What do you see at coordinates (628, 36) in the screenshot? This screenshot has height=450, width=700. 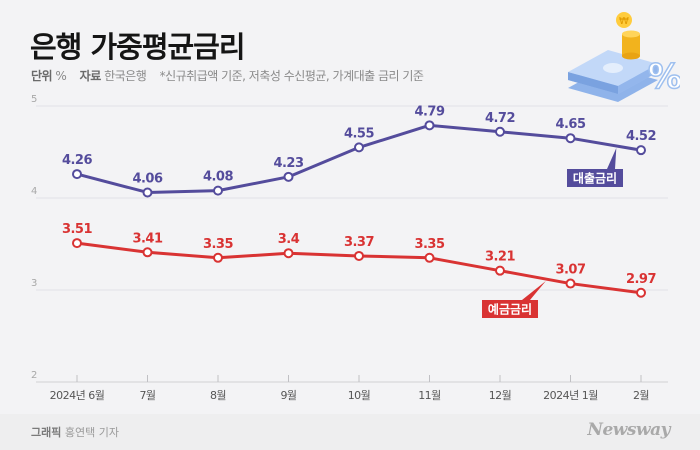 I see `coin-stack: ₩` at bounding box center [628, 36].